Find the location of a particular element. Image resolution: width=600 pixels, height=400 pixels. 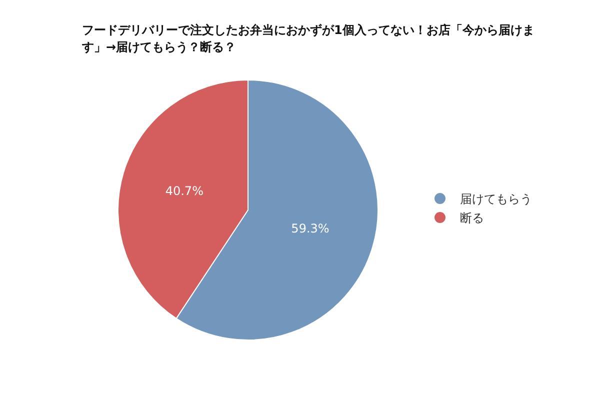

data-label: 40.7% is located at coordinates (184, 191).